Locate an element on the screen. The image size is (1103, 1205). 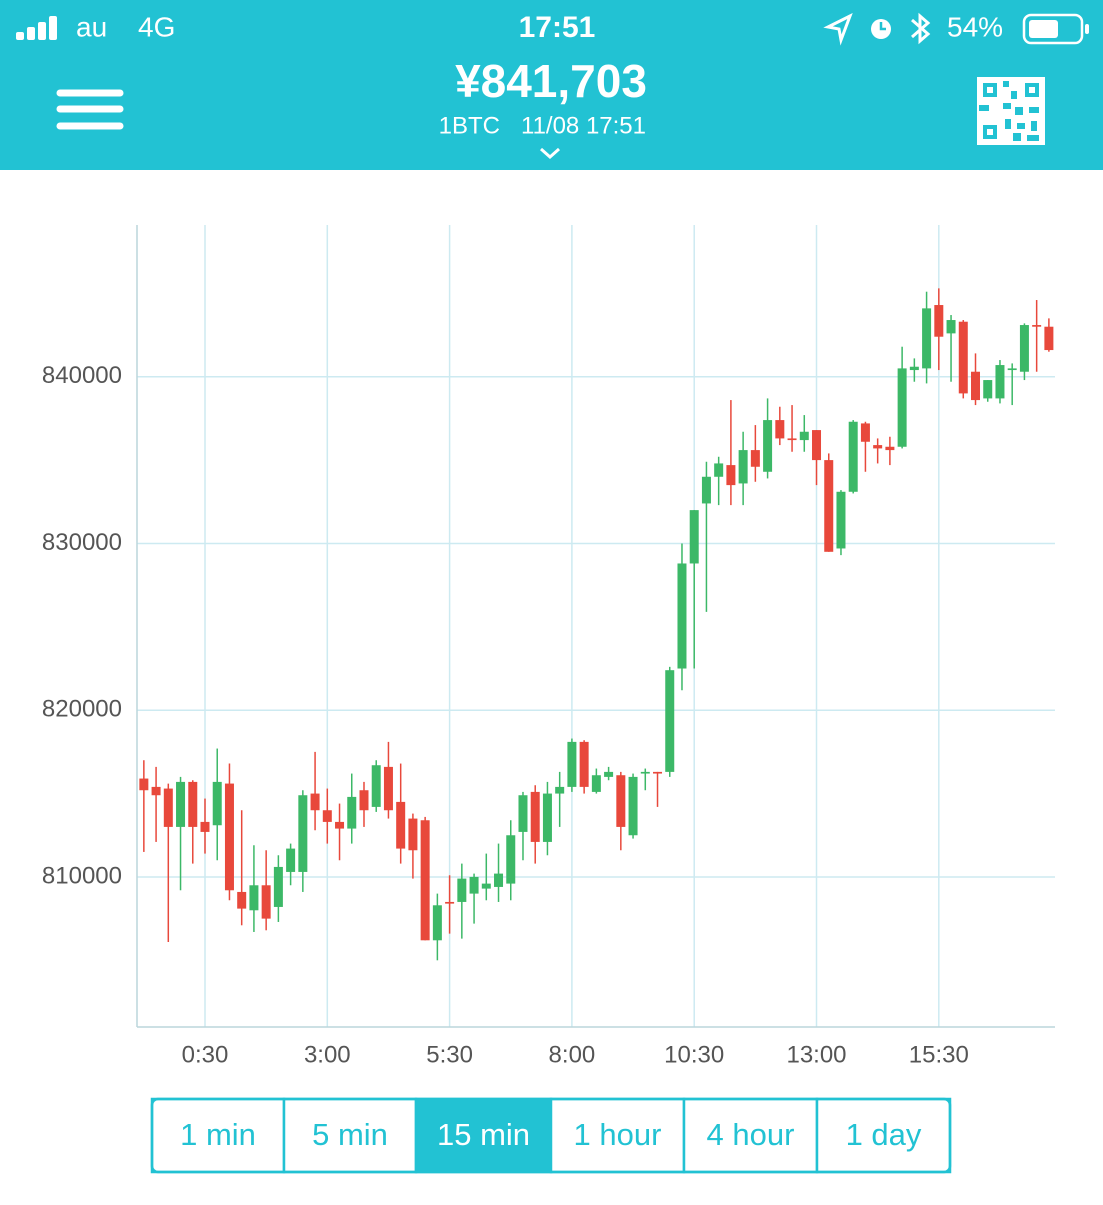
tab-label: 5 min is located at coordinates (350, 1134).